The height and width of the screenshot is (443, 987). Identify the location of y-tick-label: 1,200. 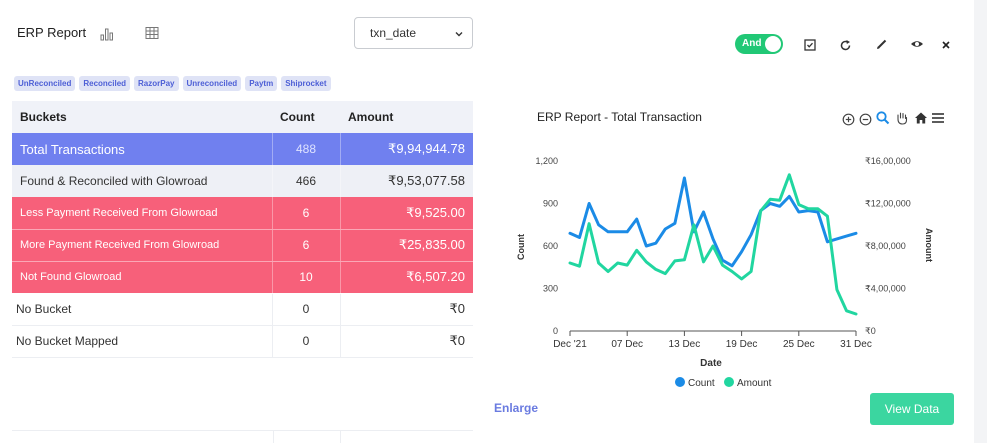
(546, 161).